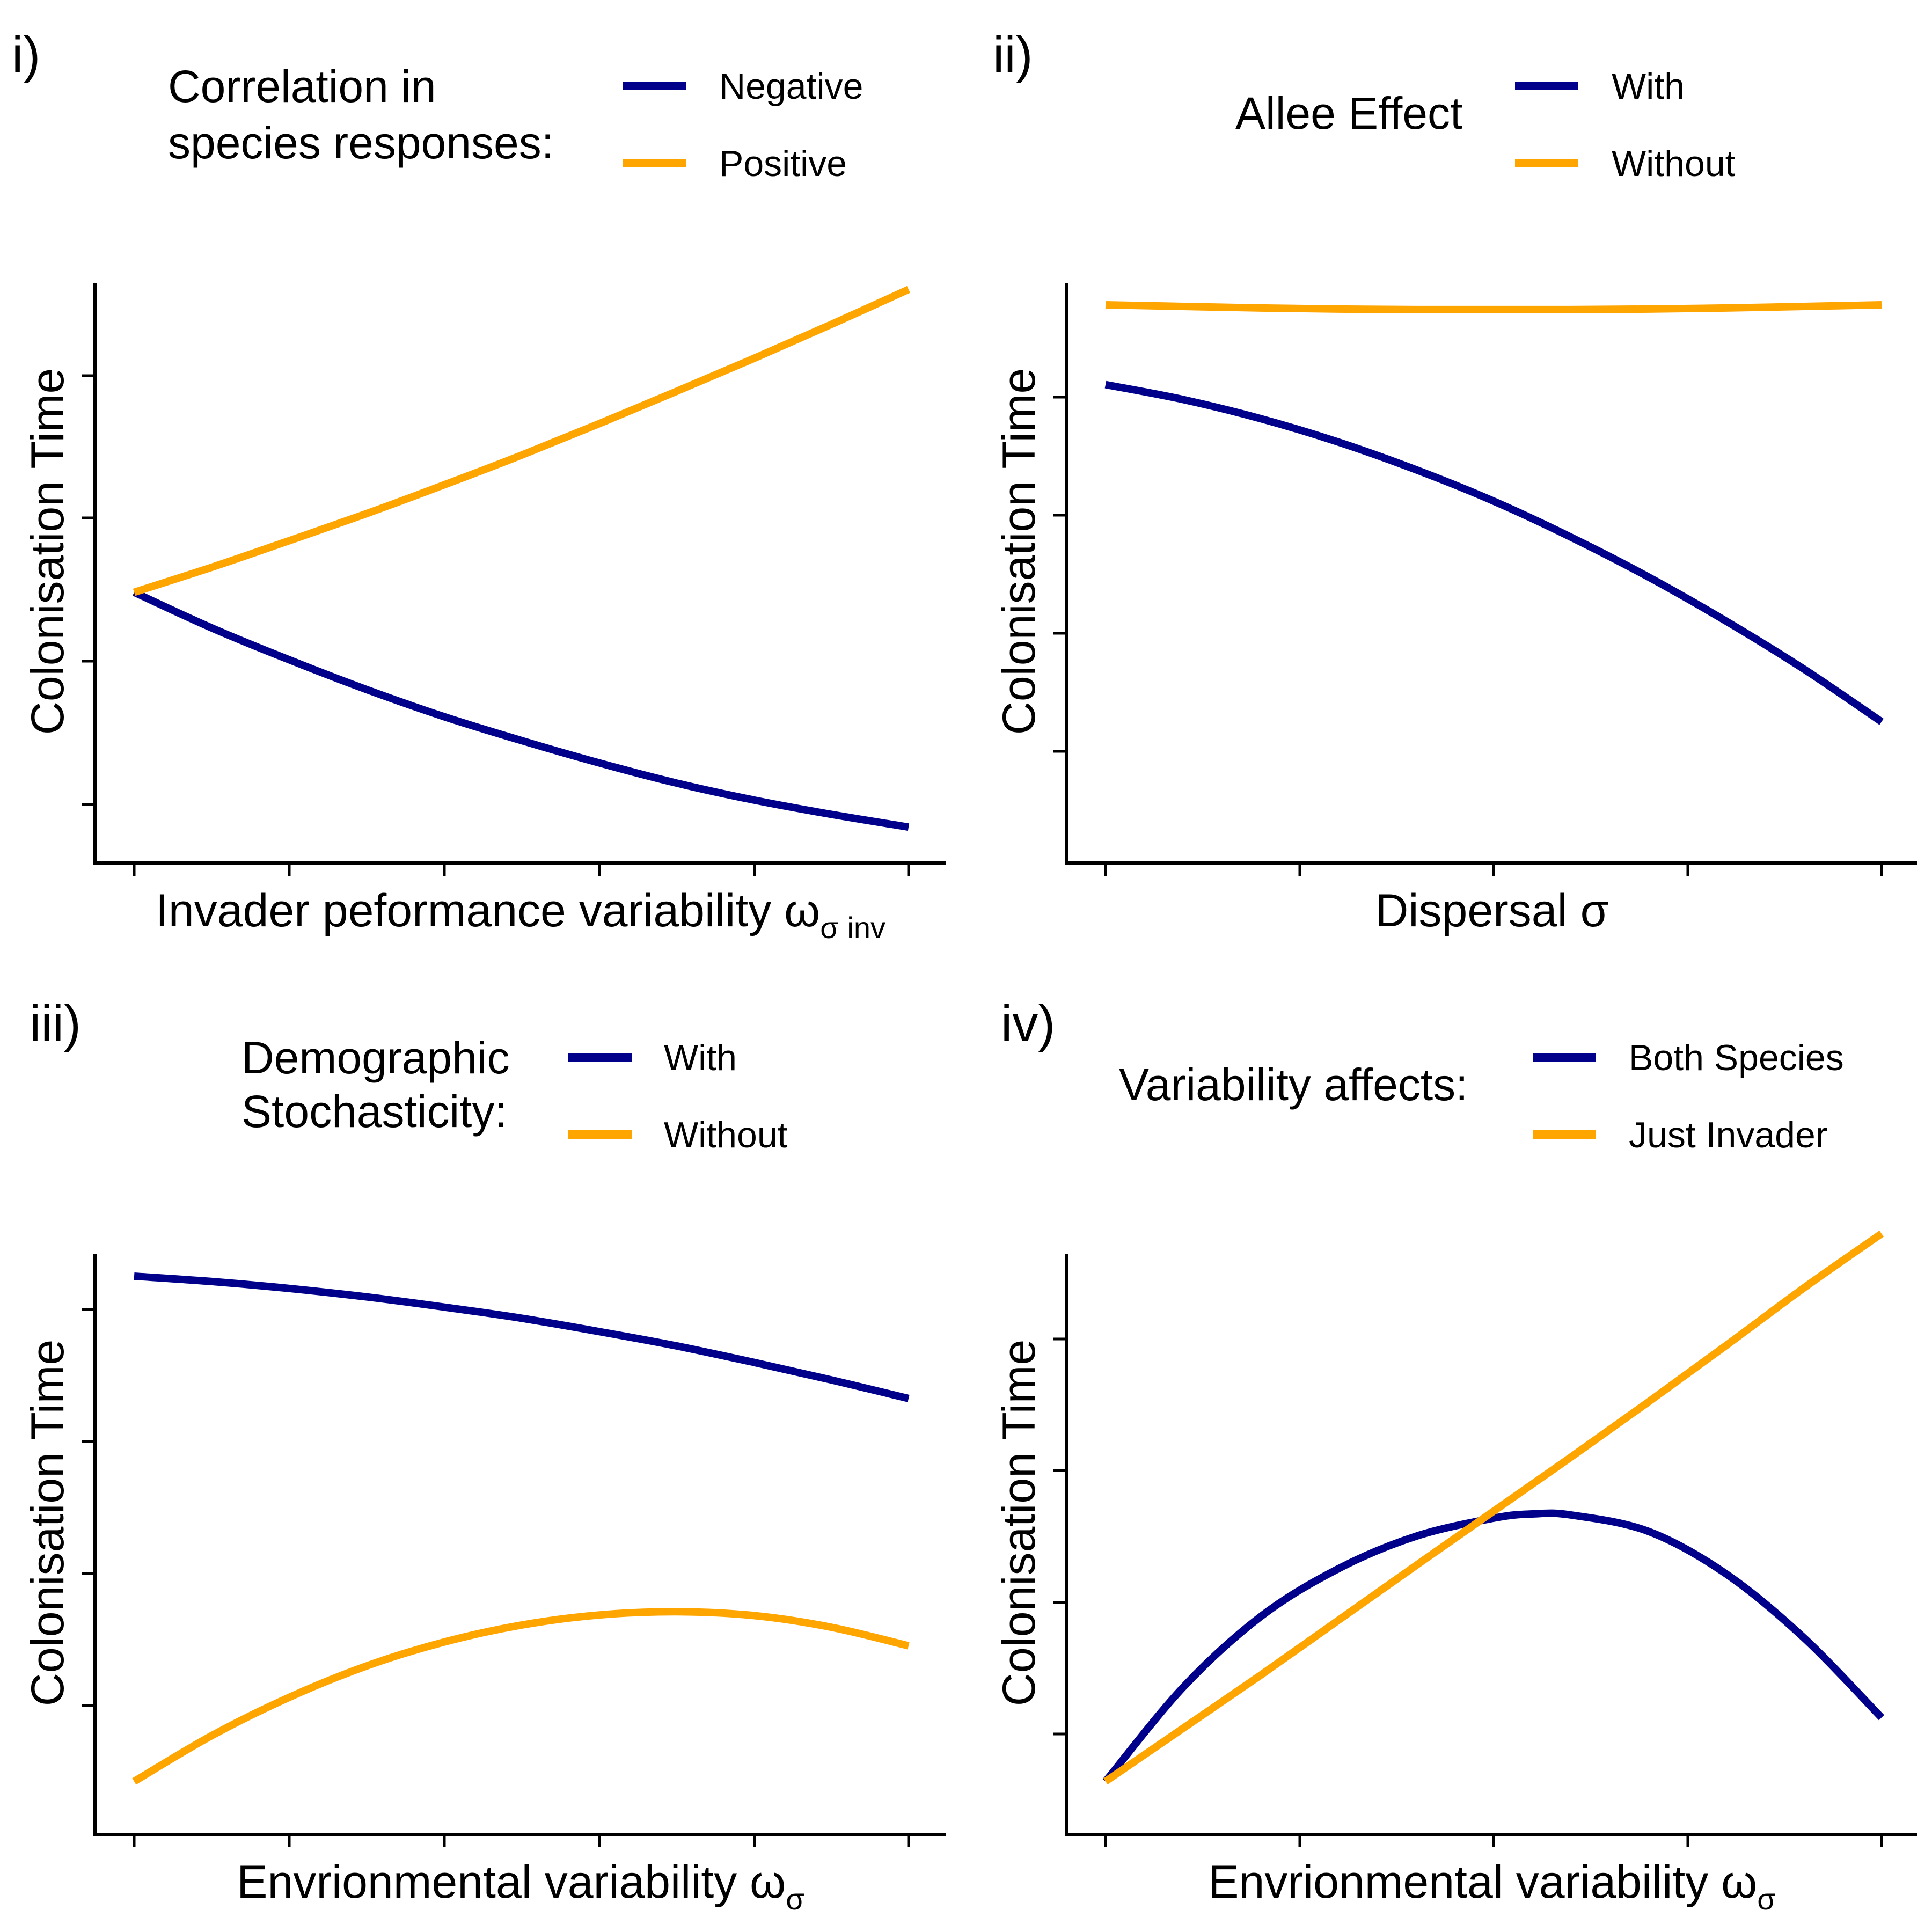 This screenshot has height=1932, width=1932. Describe the element at coordinates (1728, 1135) in the screenshot. I see `legend-entry: Just Invader` at that location.